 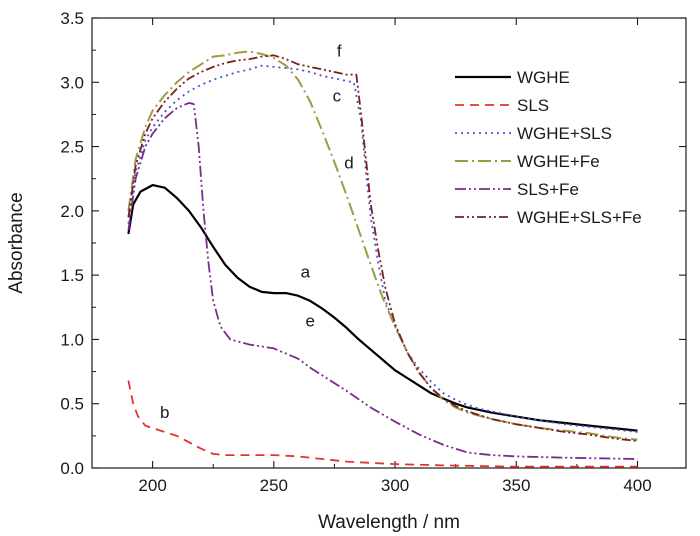 What do you see at coordinates (533, 105) in the screenshot?
I see `legend-label: SLS` at bounding box center [533, 105].